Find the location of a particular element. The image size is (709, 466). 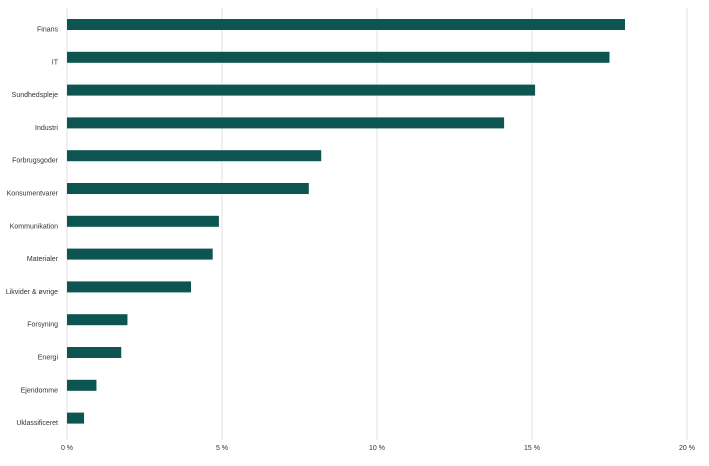

category-label: Ejendomme is located at coordinates (39, 390).